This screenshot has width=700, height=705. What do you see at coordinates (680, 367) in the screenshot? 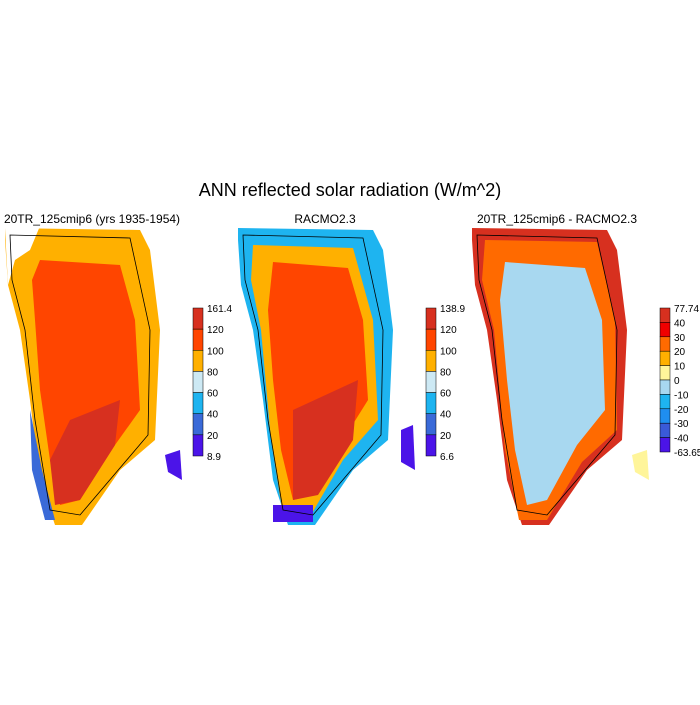
I see `colorbar-label: 10` at bounding box center [680, 367].